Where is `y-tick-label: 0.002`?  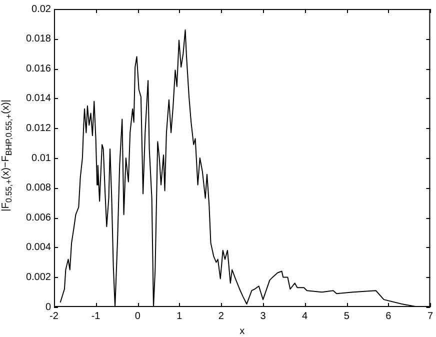
y-tick-label: 0.002 is located at coordinates (39, 277).